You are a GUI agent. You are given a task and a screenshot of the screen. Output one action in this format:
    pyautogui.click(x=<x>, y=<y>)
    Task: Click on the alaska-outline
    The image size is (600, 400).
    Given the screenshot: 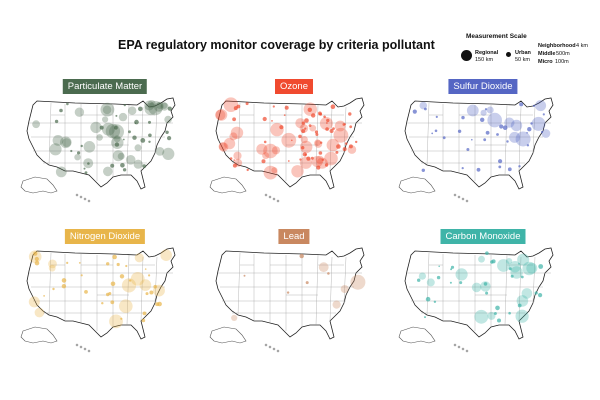 What is the action you would take?
    pyautogui.click(x=228, y=335)
    